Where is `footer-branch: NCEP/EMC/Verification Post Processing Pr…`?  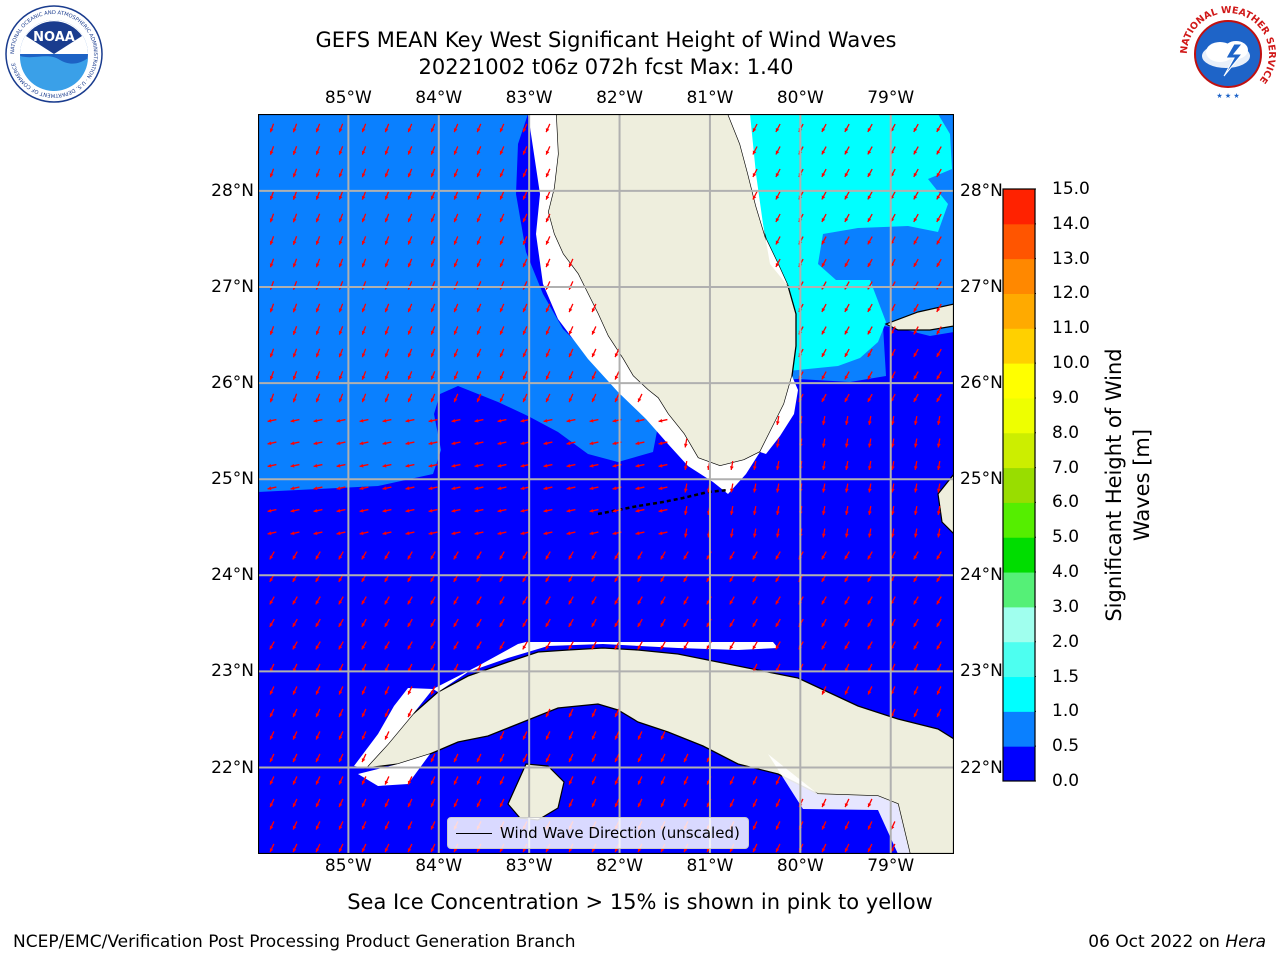 footer-branch: NCEP/EMC/Verification Post Processing Pr… is located at coordinates (294, 942).